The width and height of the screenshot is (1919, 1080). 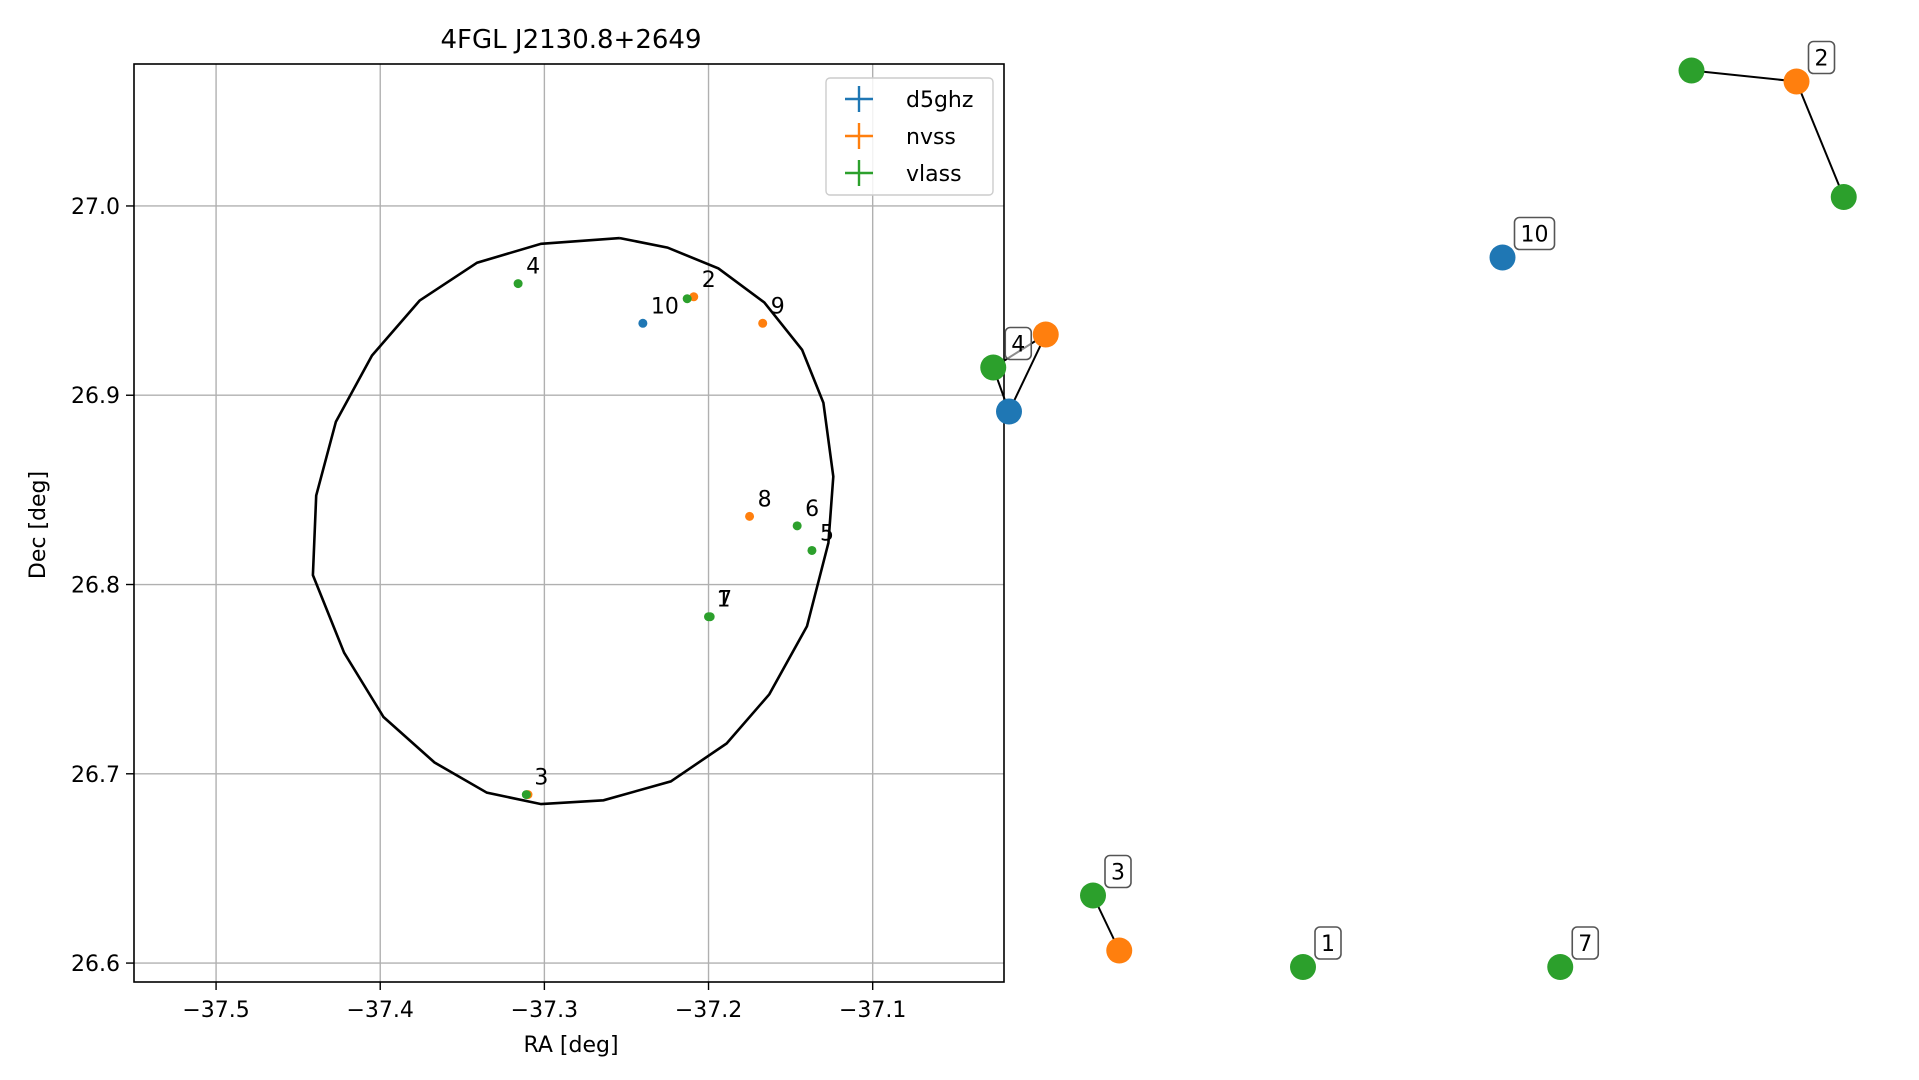 What do you see at coordinates (571, 40) in the screenshot?
I see `chart-title: 4FGL J2130.8+2649` at bounding box center [571, 40].